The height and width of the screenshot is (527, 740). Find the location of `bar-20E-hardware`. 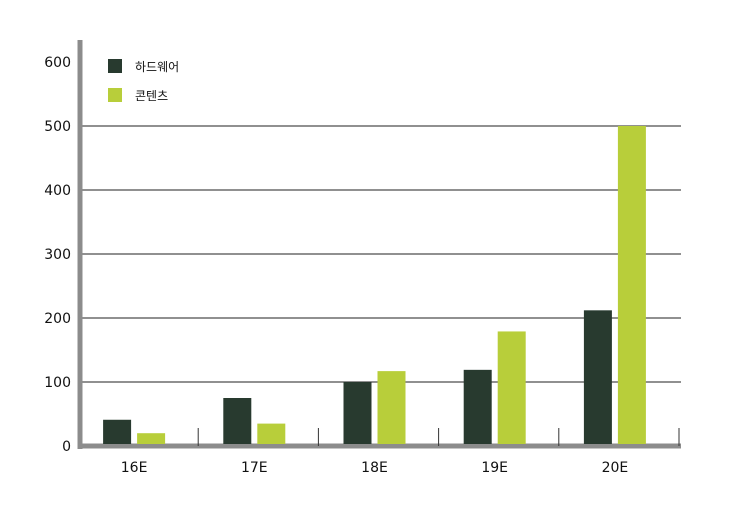

bar-20E-hardware is located at coordinates (597, 377).